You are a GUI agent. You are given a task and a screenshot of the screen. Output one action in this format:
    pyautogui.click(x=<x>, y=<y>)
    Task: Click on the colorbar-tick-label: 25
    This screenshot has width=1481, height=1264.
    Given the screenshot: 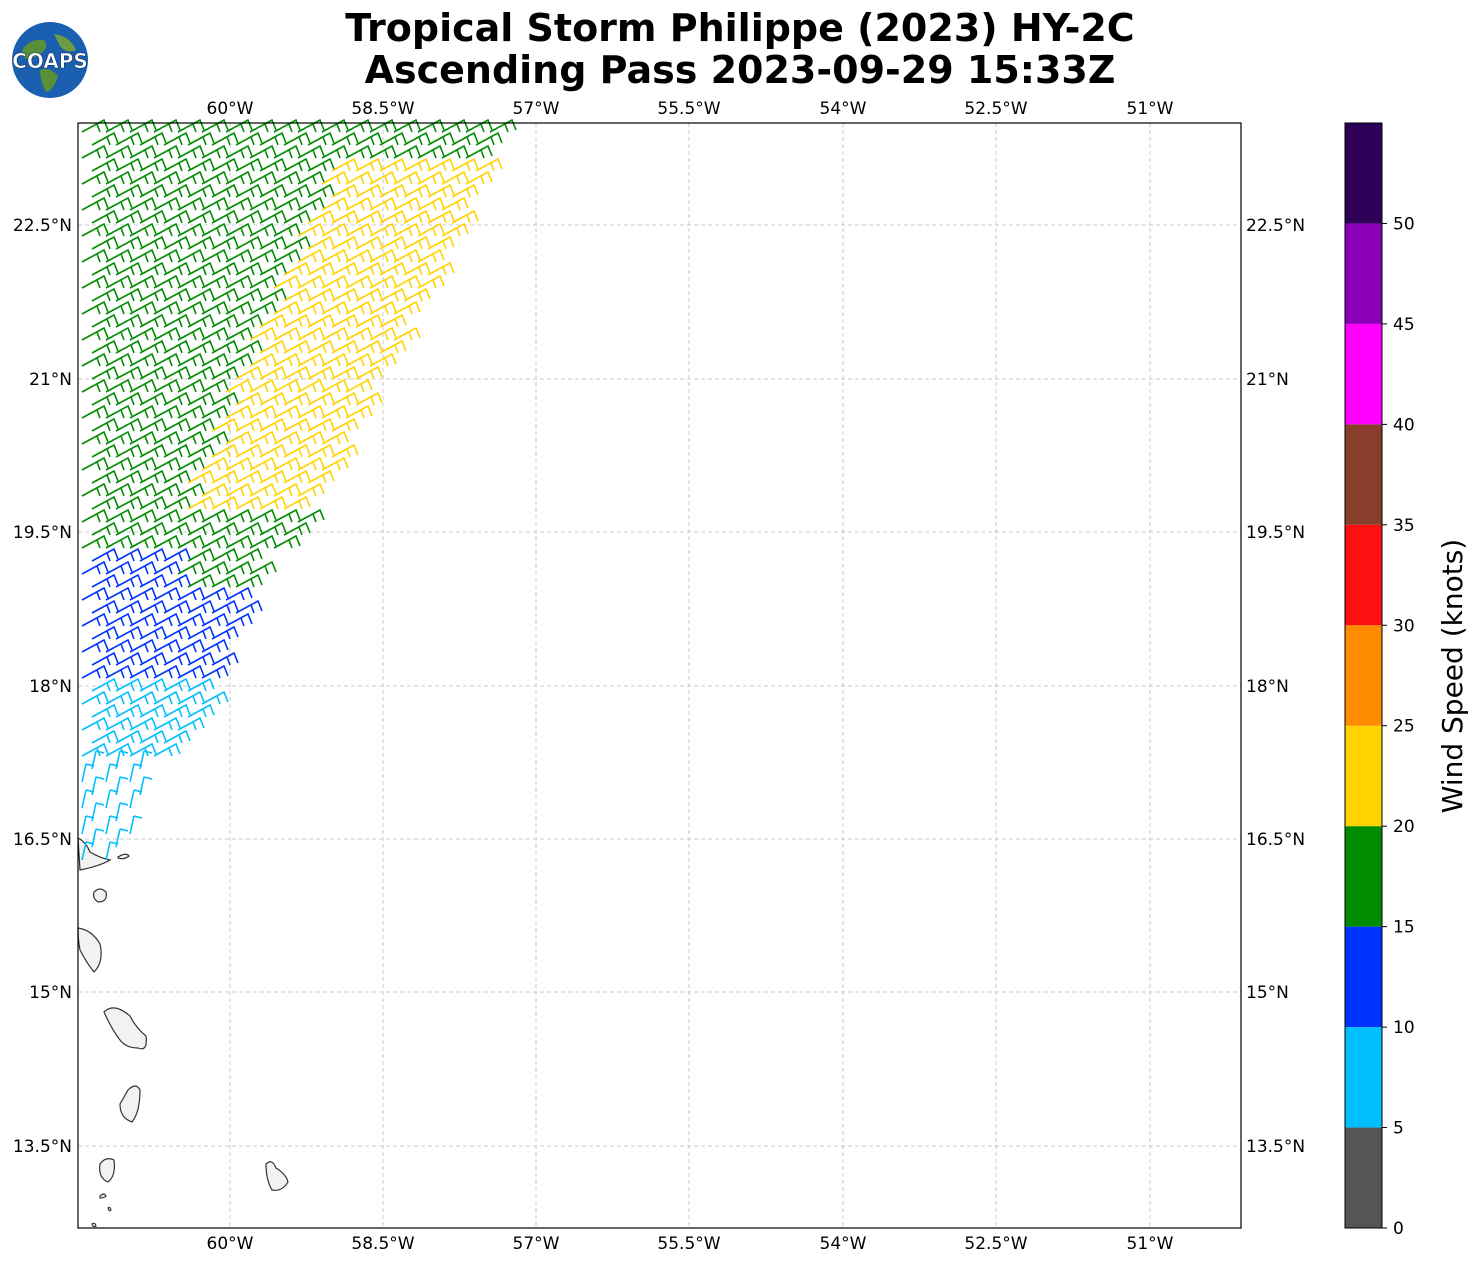 What is the action you would take?
    pyautogui.click(x=1404, y=727)
    